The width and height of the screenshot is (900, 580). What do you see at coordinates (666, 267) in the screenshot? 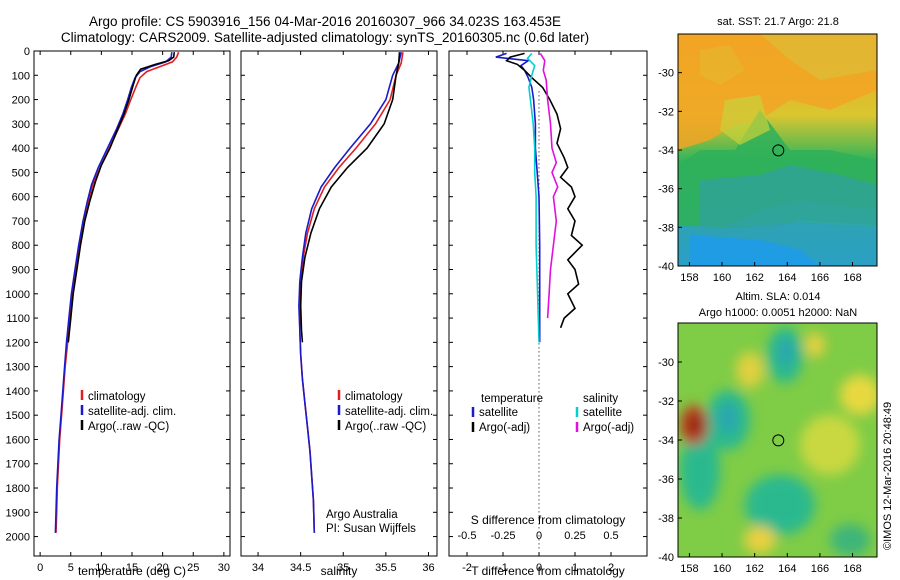
I see `sst-lat-tick-label: -40` at bounding box center [666, 267].